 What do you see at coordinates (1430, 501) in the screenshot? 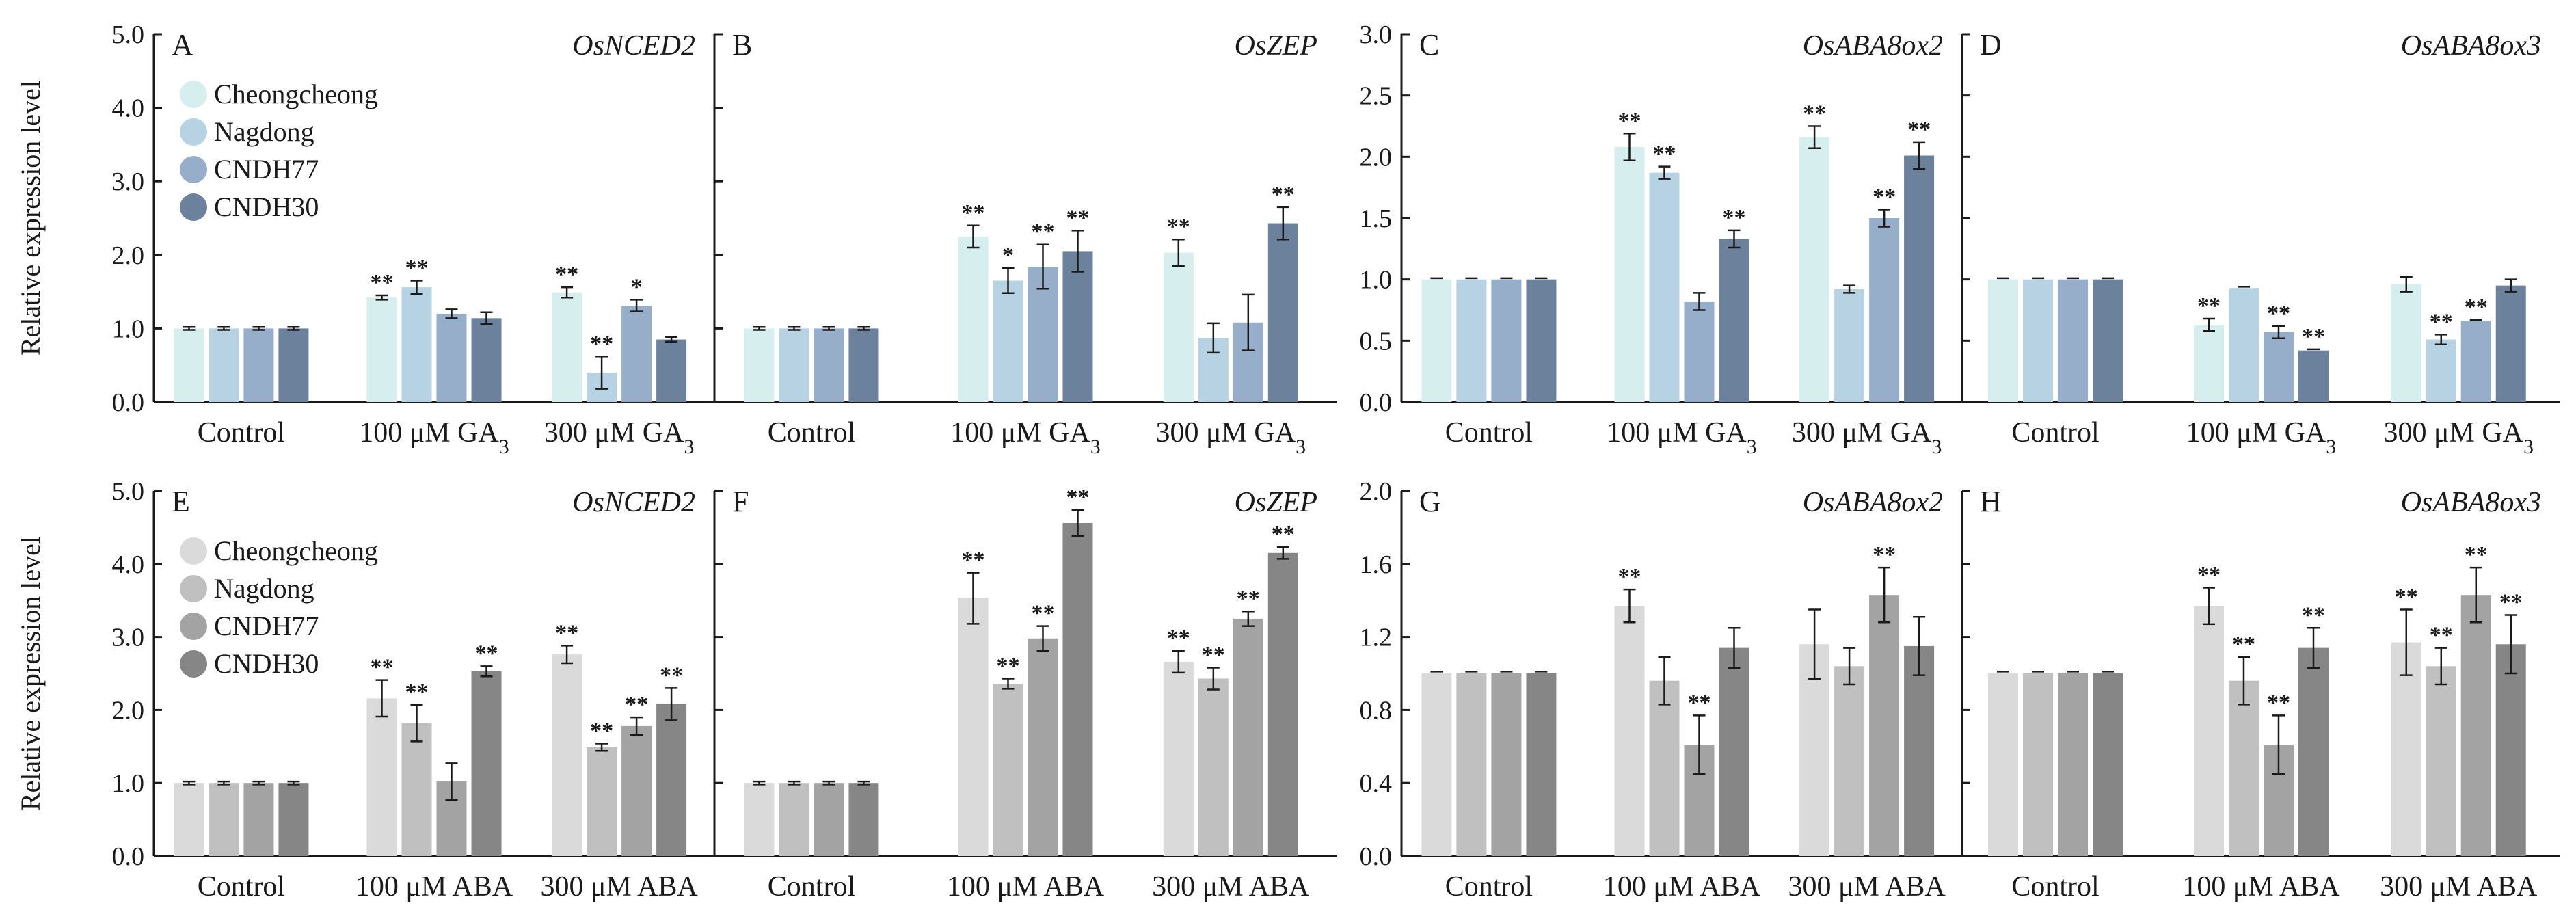
I see `panel-letter: G` at bounding box center [1430, 501].